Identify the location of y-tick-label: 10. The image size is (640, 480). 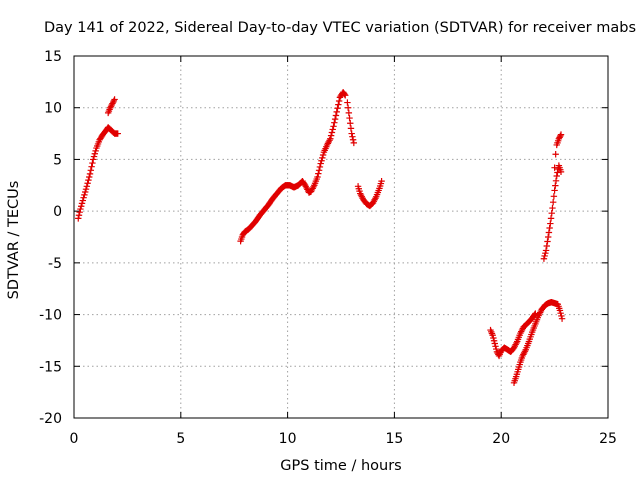
(53, 109).